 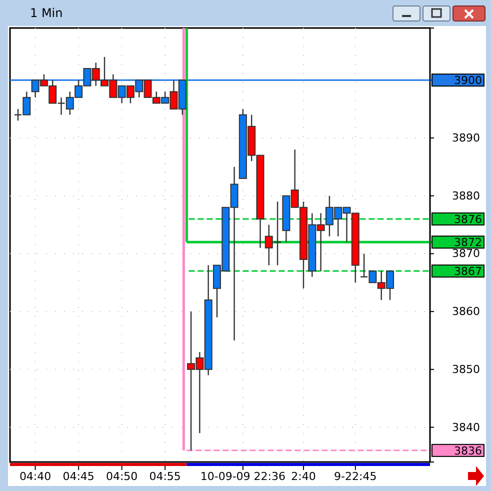 What do you see at coordinates (468, 81) in the screenshot?
I see `ref-line-label: 3900` at bounding box center [468, 81].